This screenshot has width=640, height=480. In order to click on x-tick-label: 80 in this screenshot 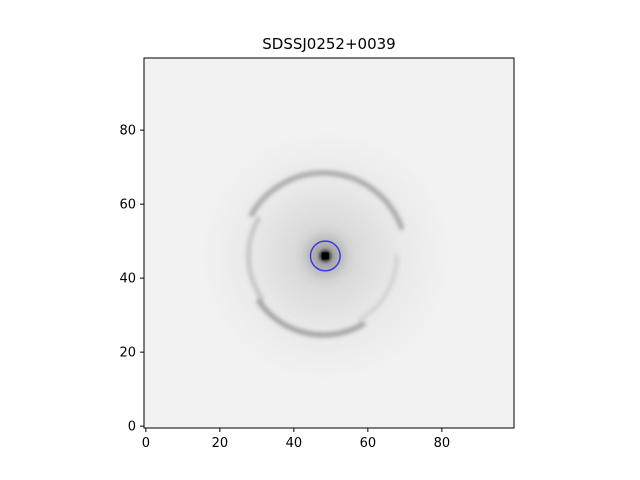, I will do `click(442, 443)`.